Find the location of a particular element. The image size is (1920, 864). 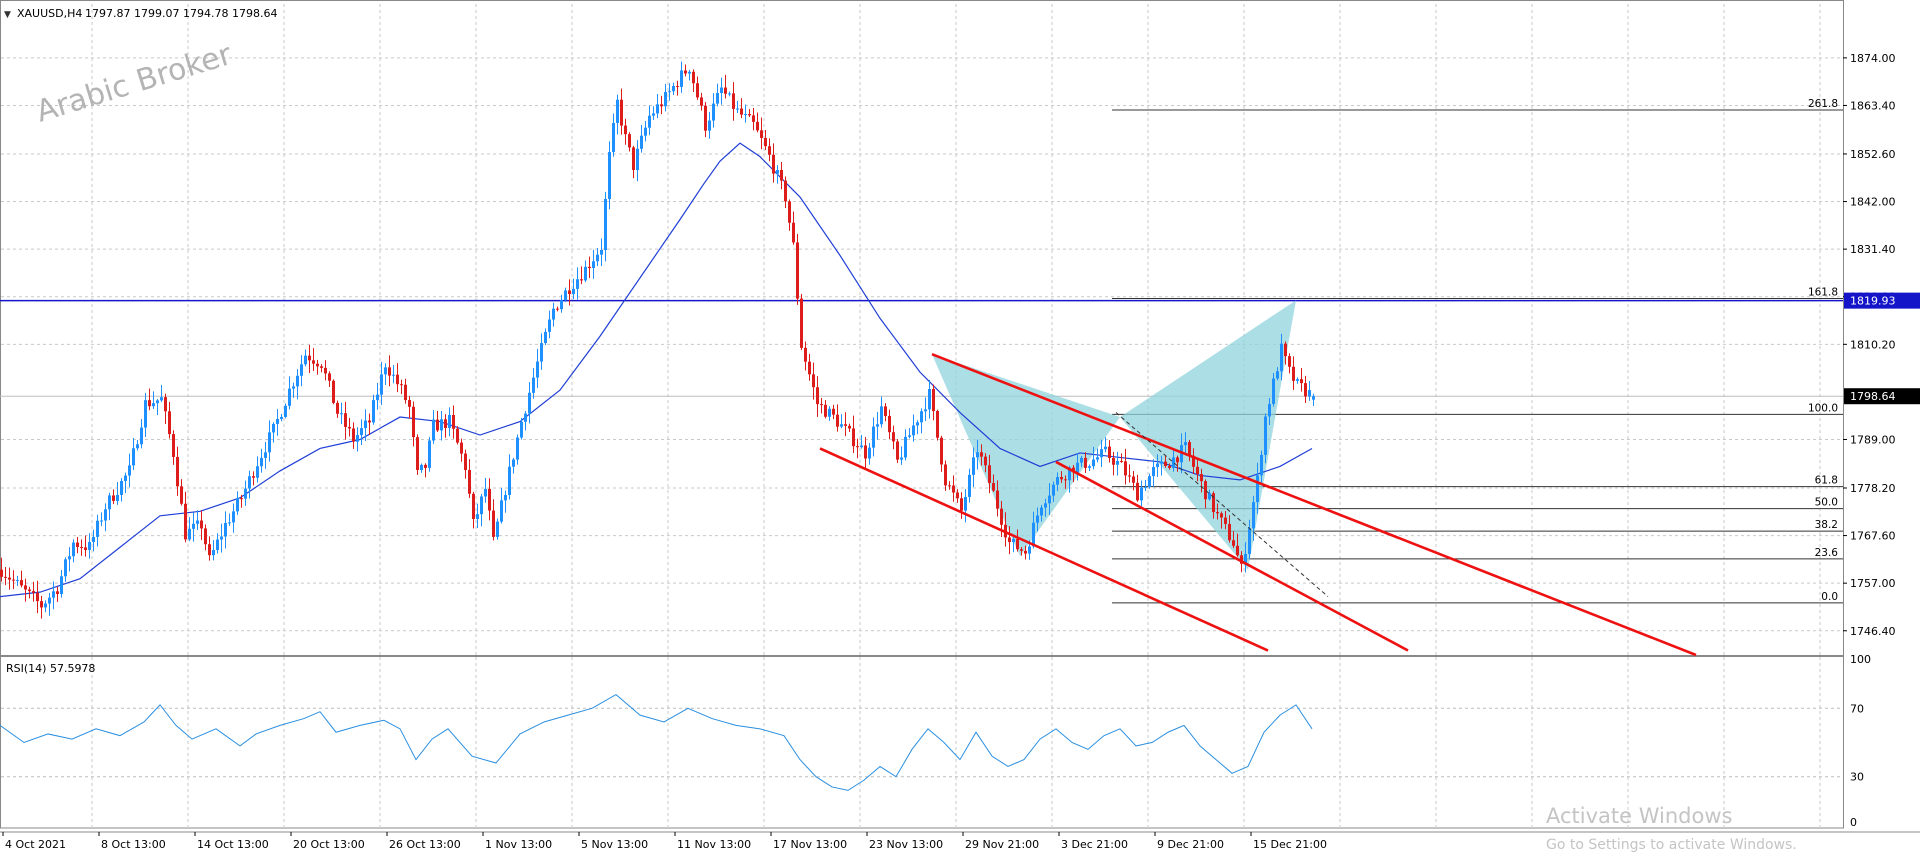

time-tick-label: 8 Oct 13:00 is located at coordinates (133, 844).